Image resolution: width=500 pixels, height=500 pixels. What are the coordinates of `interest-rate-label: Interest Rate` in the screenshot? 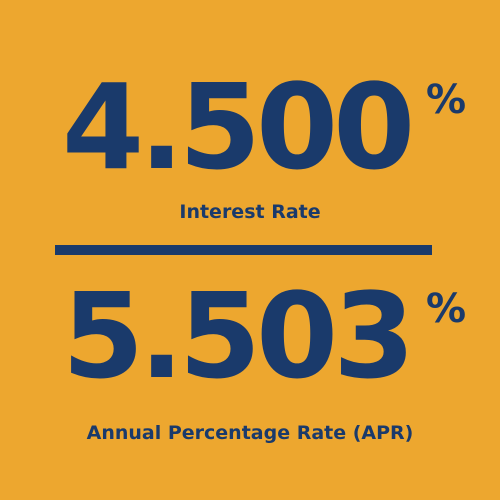 It's located at (250, 212).